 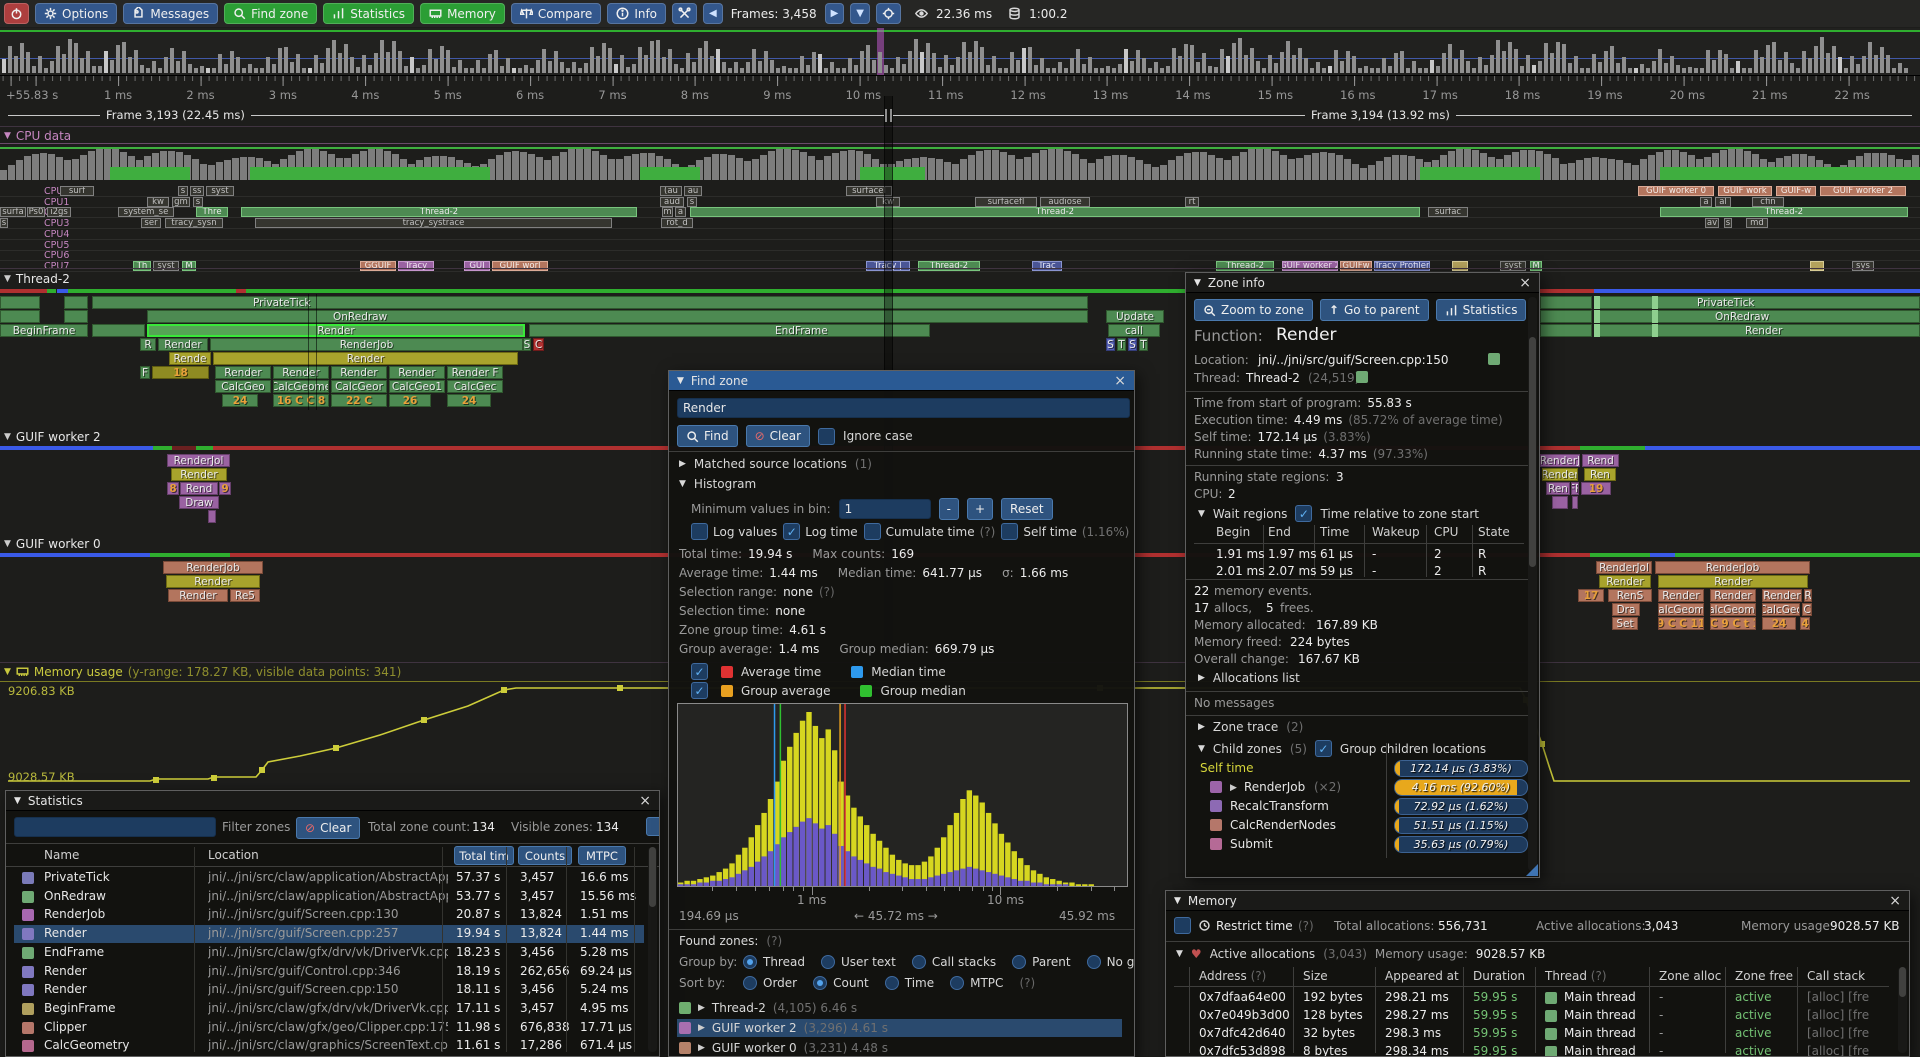 What do you see at coordinates (827, 436) in the screenshot?
I see `ignore-case-checkbox: ✓` at bounding box center [827, 436].